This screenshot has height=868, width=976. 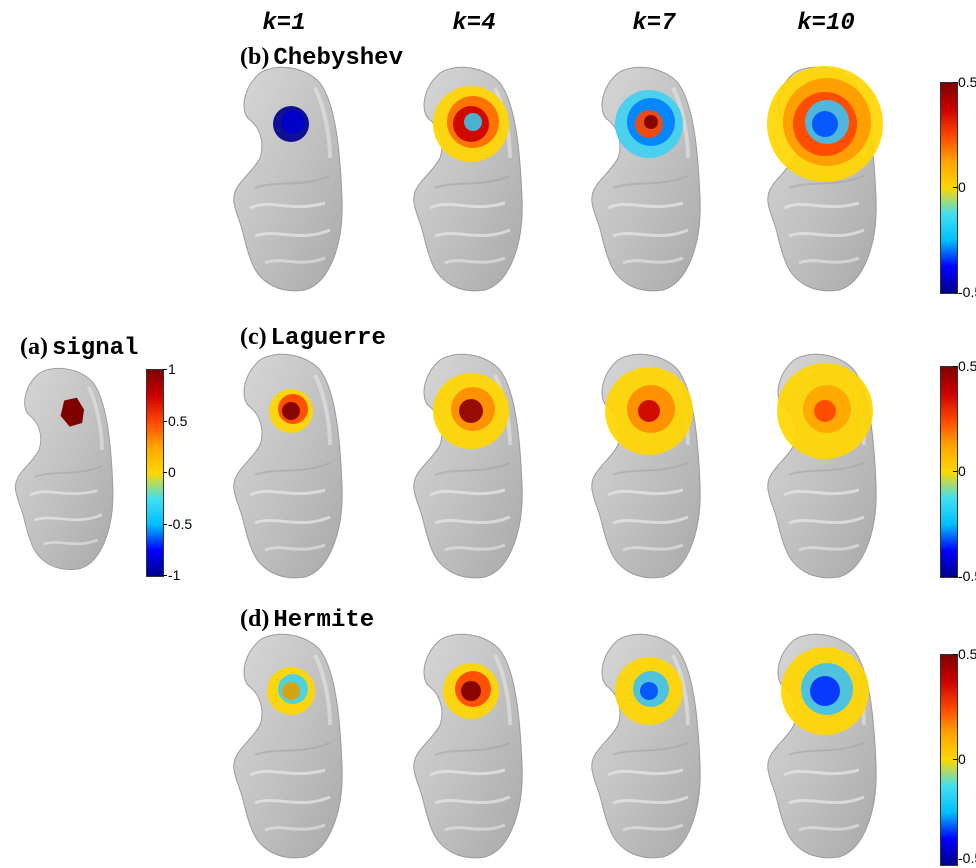 I want to click on colorbar-chebyshev-tick: 0, so click(x=959, y=187).